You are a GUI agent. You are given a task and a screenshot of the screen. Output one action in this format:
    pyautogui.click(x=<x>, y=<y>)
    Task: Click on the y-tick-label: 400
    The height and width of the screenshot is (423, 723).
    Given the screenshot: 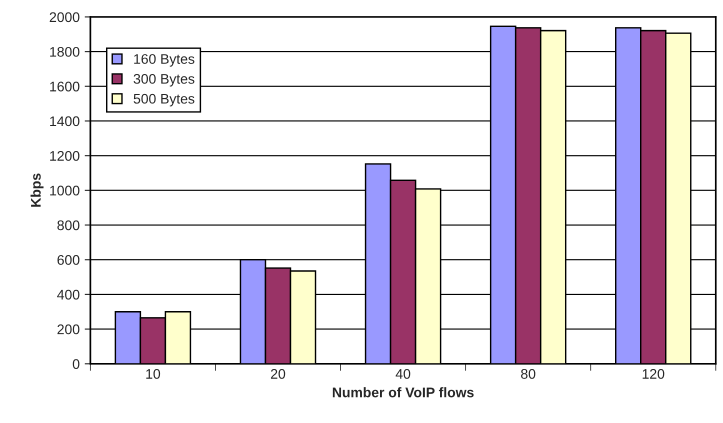 What is the action you would take?
    pyautogui.click(x=68, y=295)
    